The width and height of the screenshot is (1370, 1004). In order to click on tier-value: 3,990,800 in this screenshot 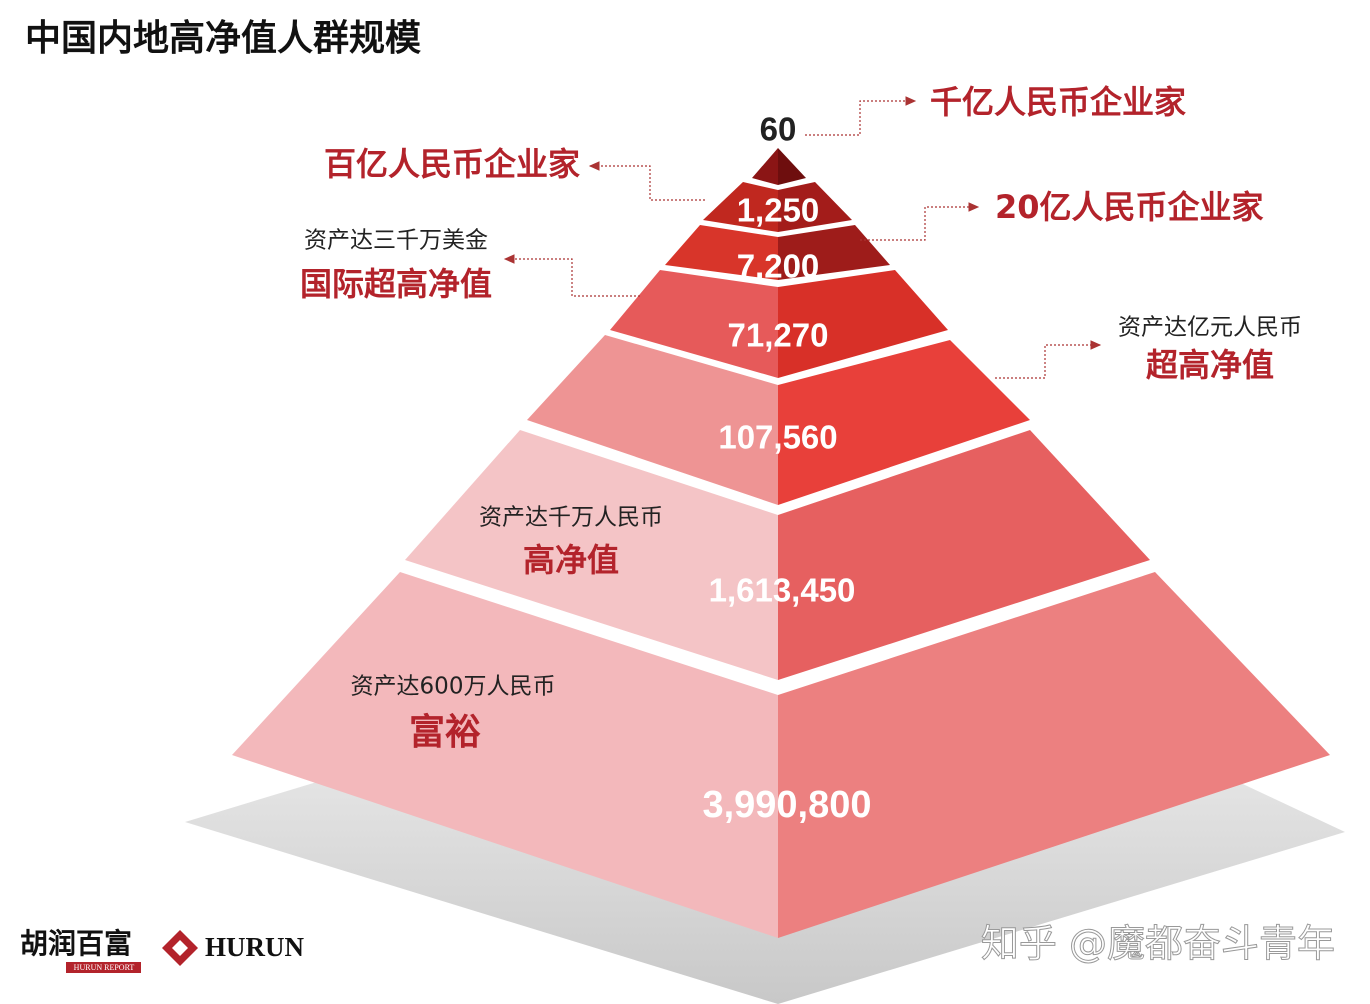, I will do `click(786, 805)`.